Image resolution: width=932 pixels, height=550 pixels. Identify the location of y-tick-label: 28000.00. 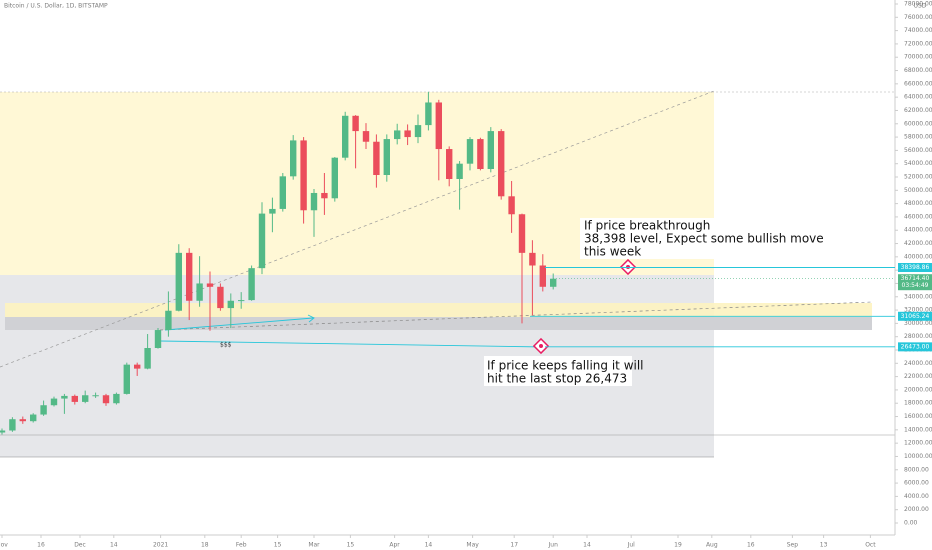
(918, 336).